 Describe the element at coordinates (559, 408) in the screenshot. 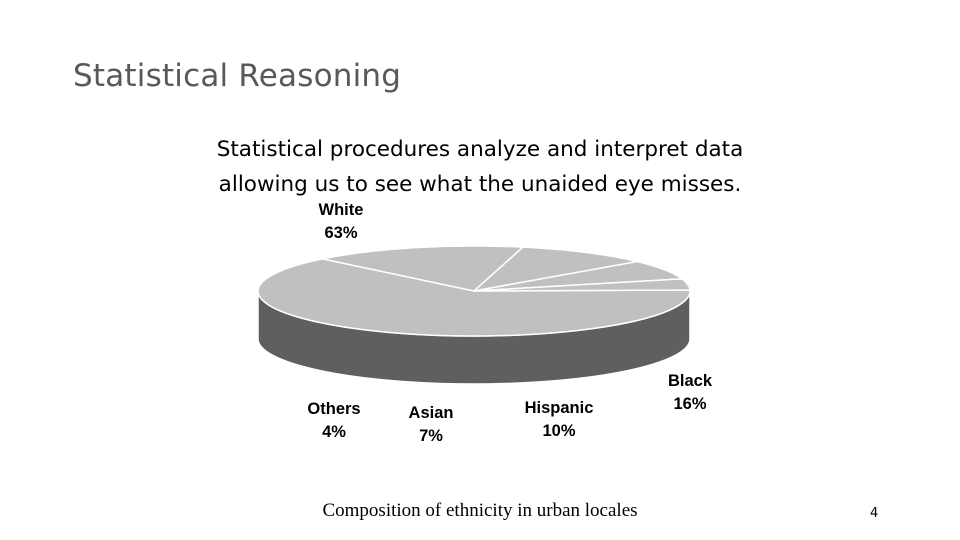

I see `slice-name: Hispanic` at that location.